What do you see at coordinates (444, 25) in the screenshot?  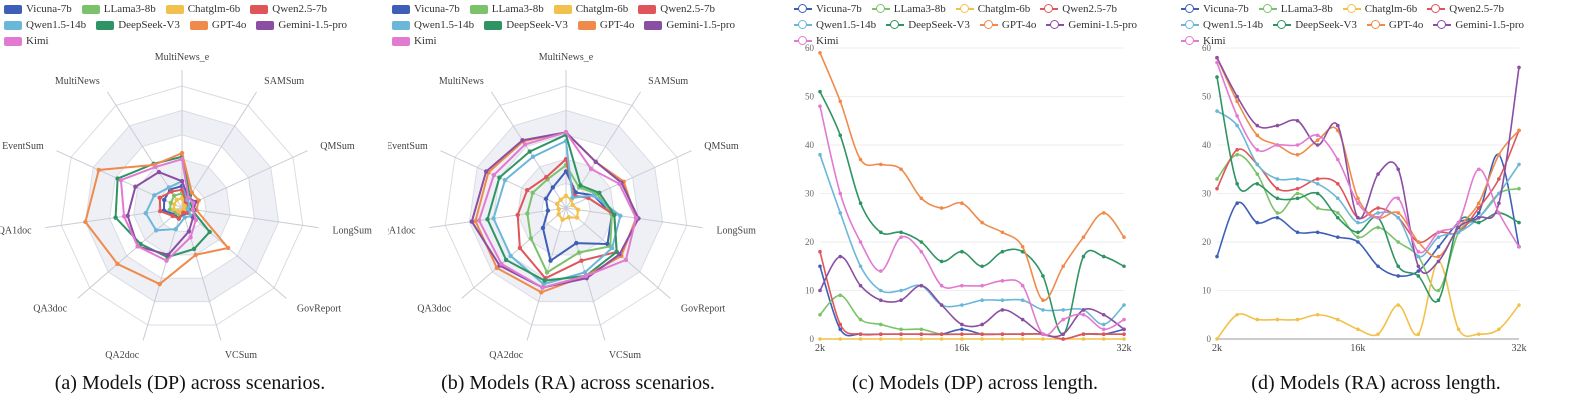 I see `legend-label: Qwen1.5-14b` at bounding box center [444, 25].